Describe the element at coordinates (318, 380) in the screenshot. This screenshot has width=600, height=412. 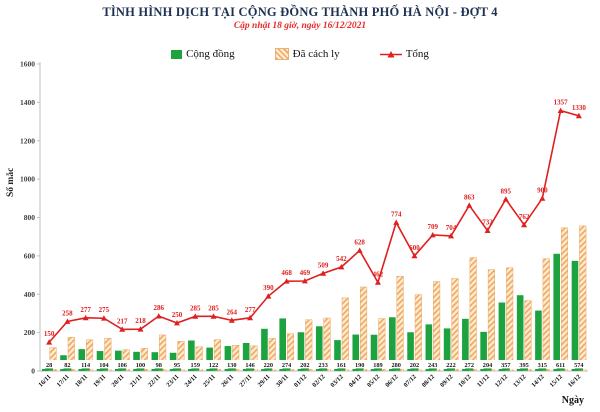
I see `x-category-label: 02/12` at that location.